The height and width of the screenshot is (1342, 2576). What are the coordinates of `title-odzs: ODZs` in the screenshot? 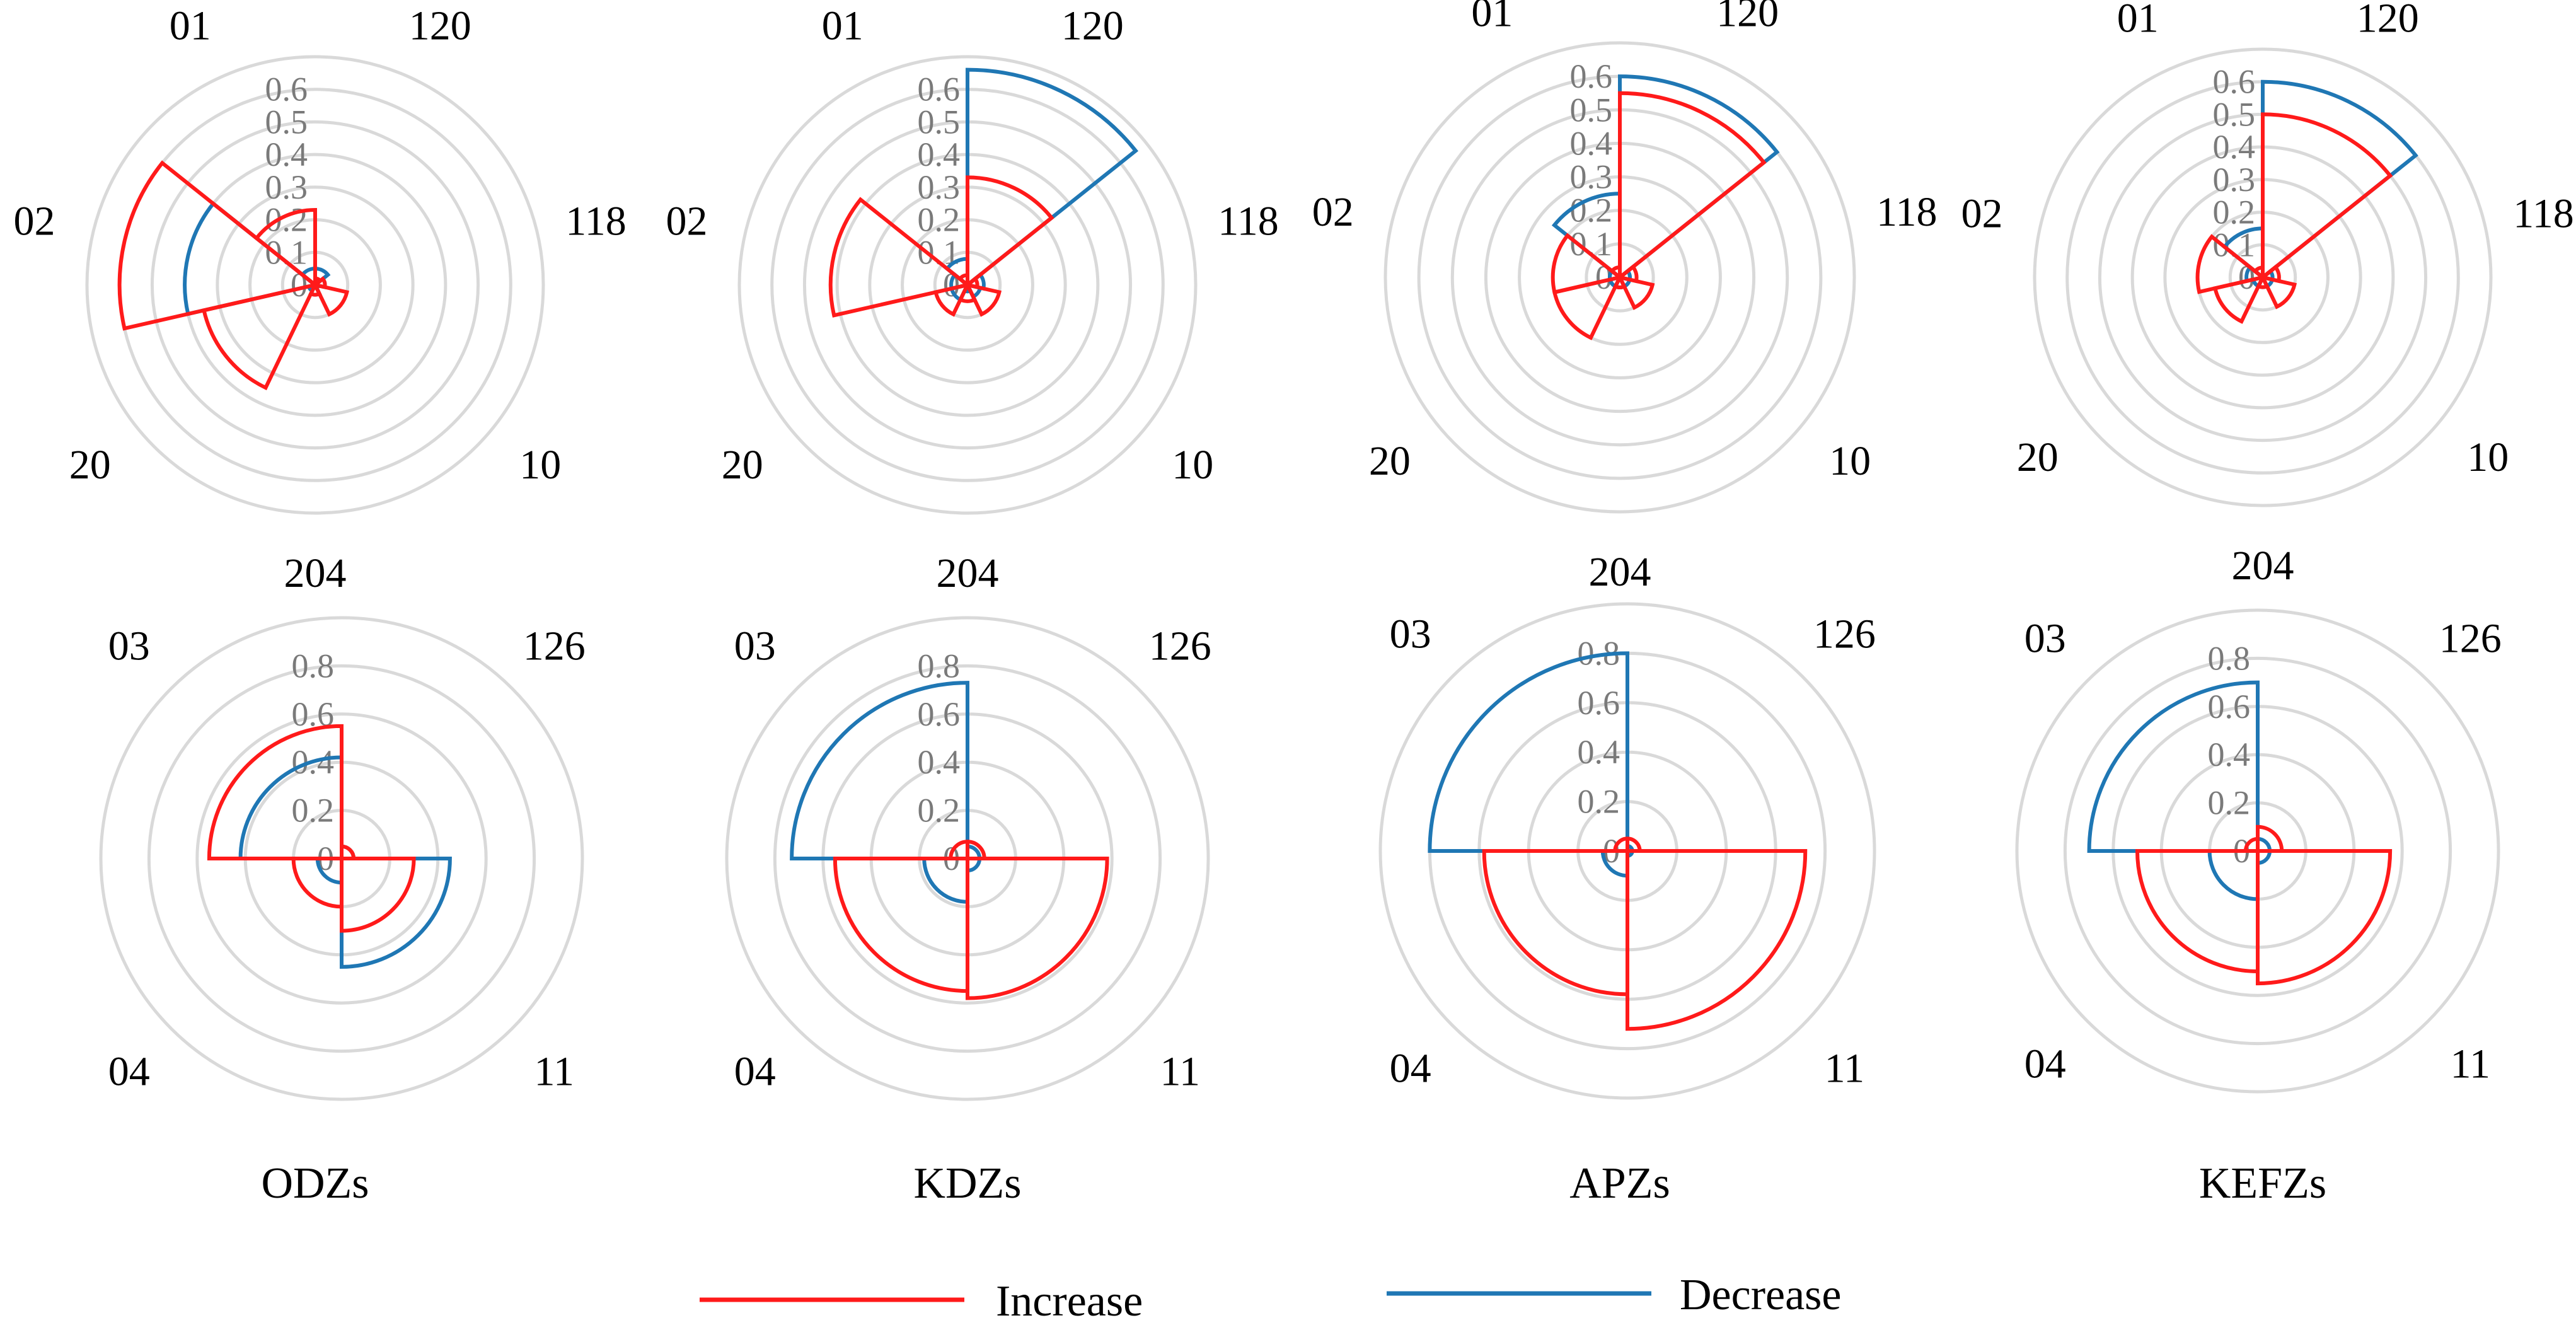 It's located at (315, 1183).